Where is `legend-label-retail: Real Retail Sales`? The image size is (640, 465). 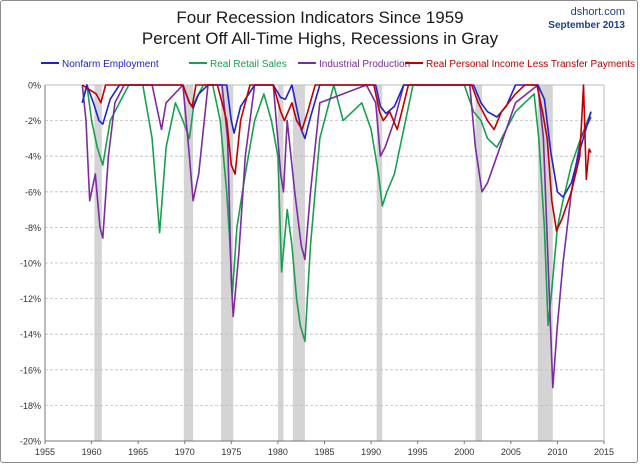
legend-label-retail: Real Retail Sales is located at coordinates (248, 64).